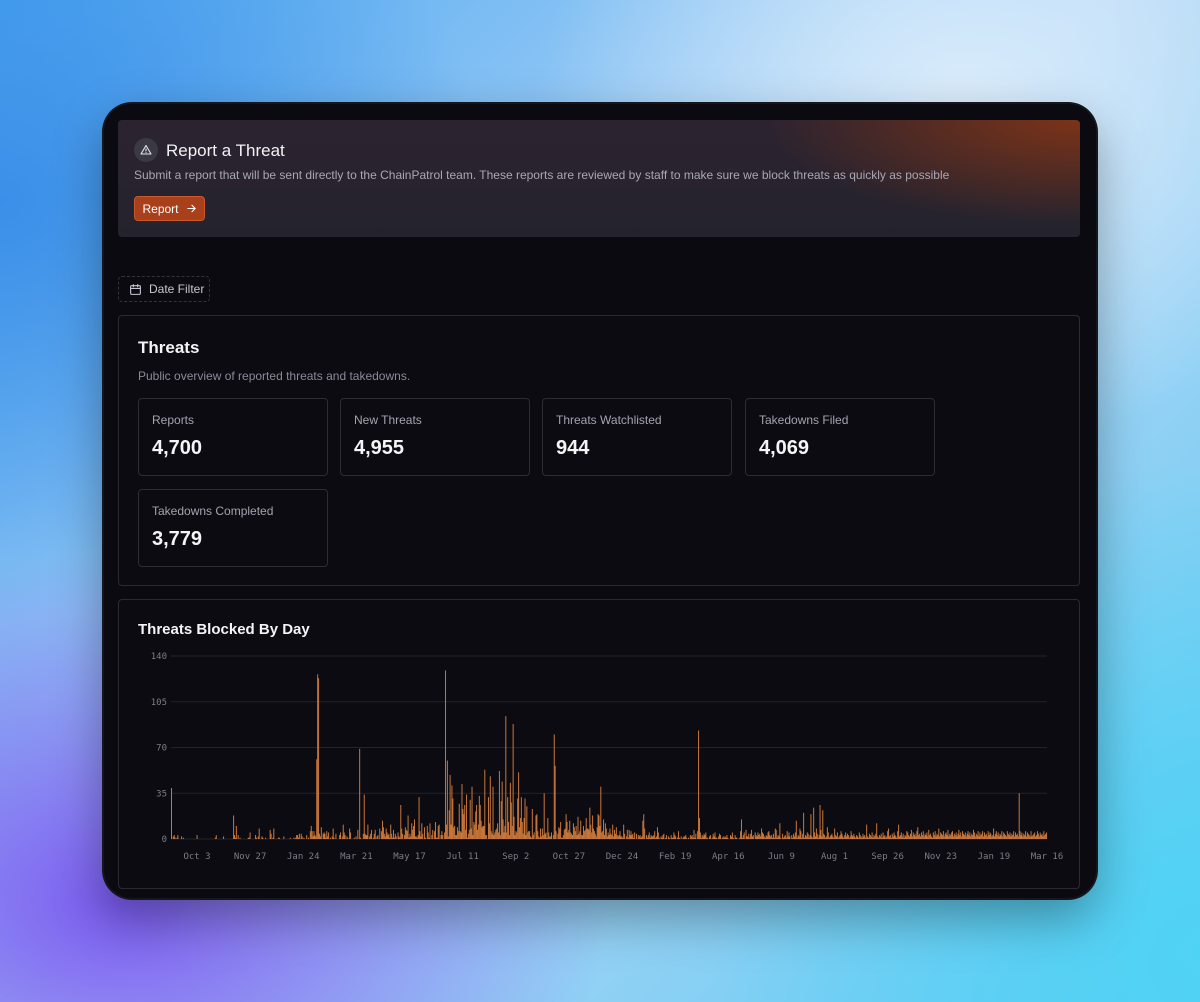  Describe the element at coordinates (169, 208) in the screenshot. I see `report-button: Report` at that location.